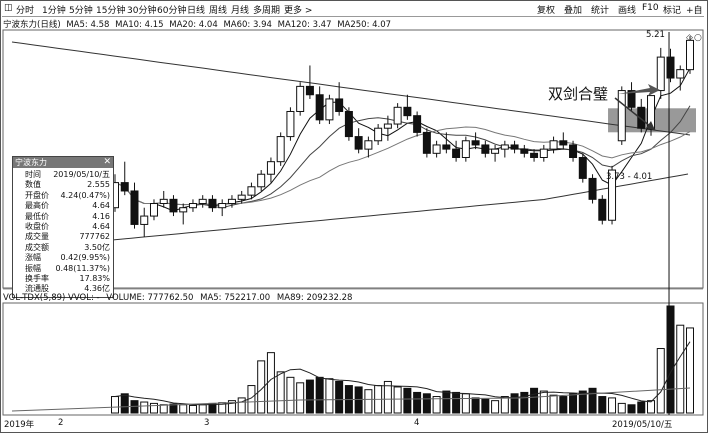  What do you see at coordinates (698, 38) in the screenshot?
I see `circle-icon: ○` at bounding box center [698, 38].